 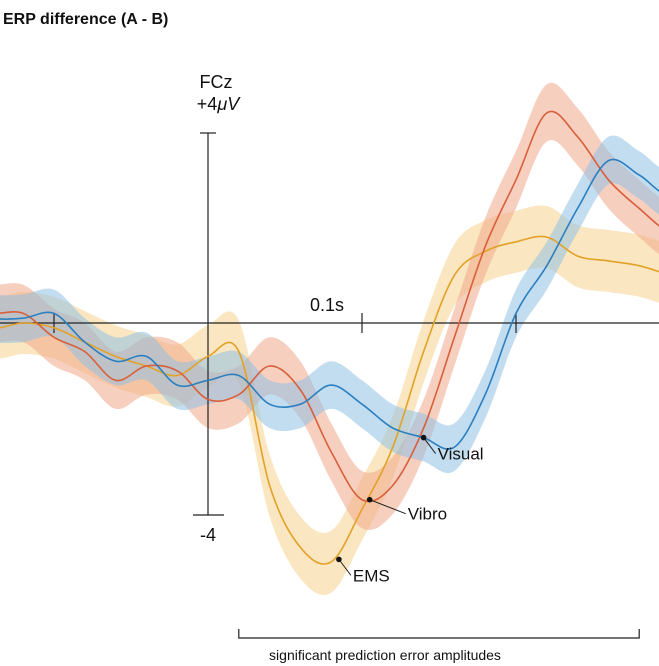 What do you see at coordinates (423, 437) in the screenshot?
I see `visual-marker` at bounding box center [423, 437].